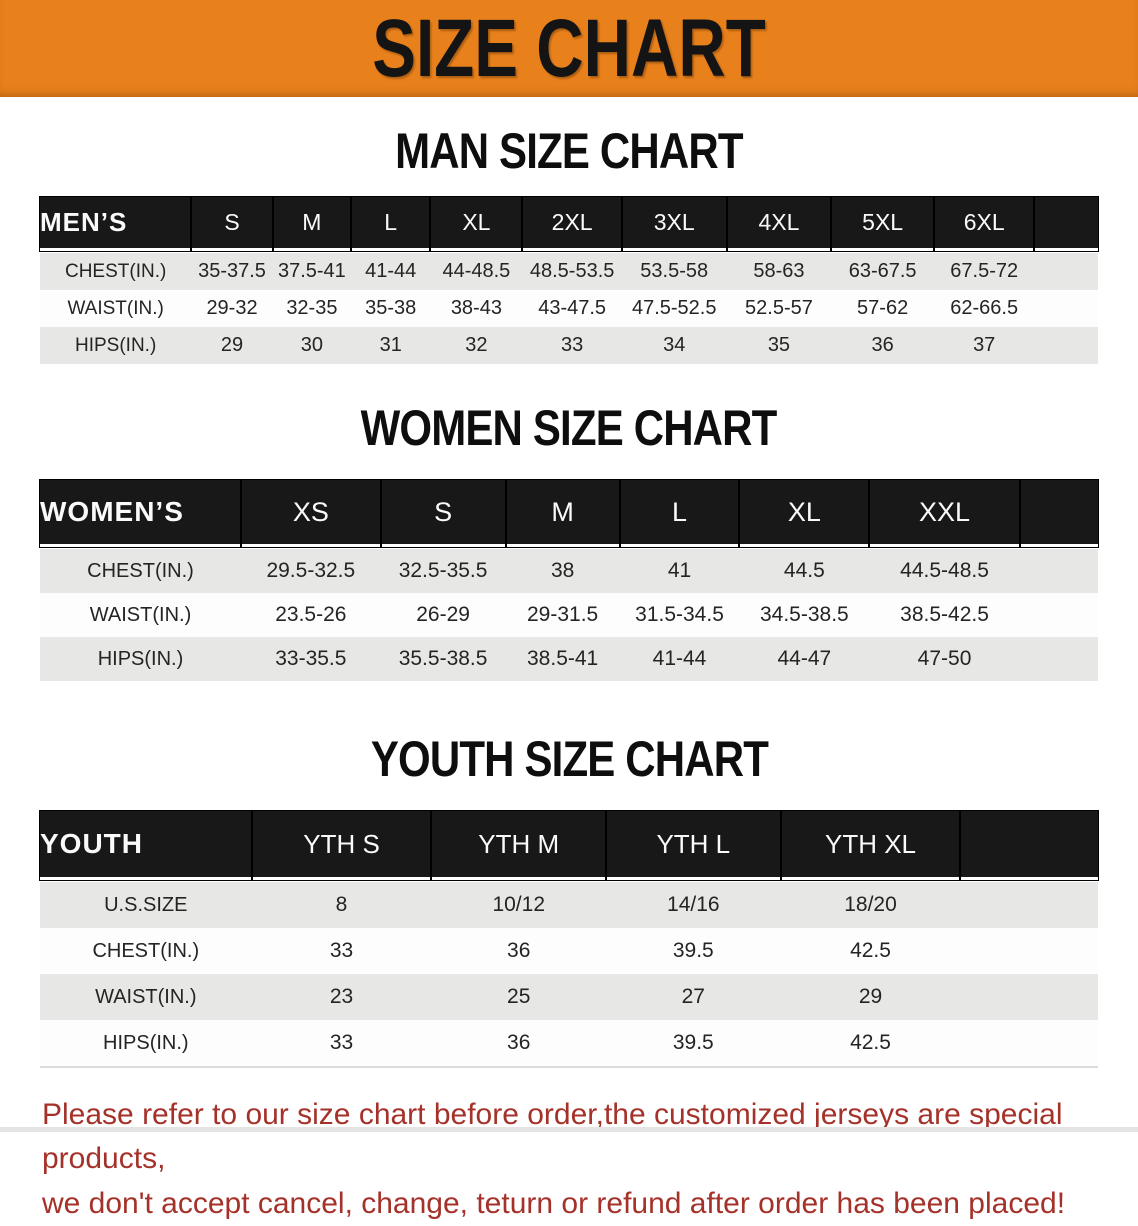 The width and height of the screenshot is (1138, 1226). I want to click on women-size-header-cell: L, so click(679, 514).